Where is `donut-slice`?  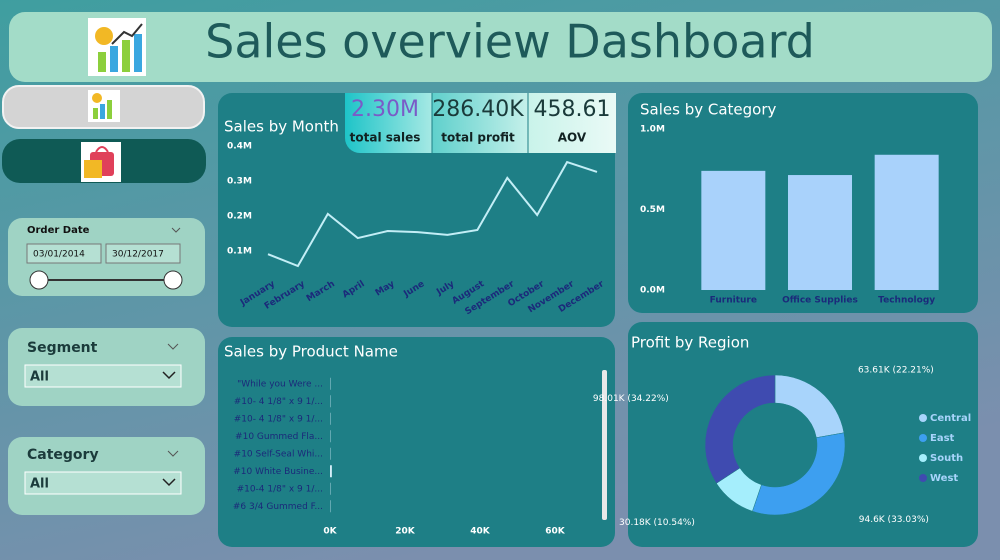
donut-slice is located at coordinates (740, 429).